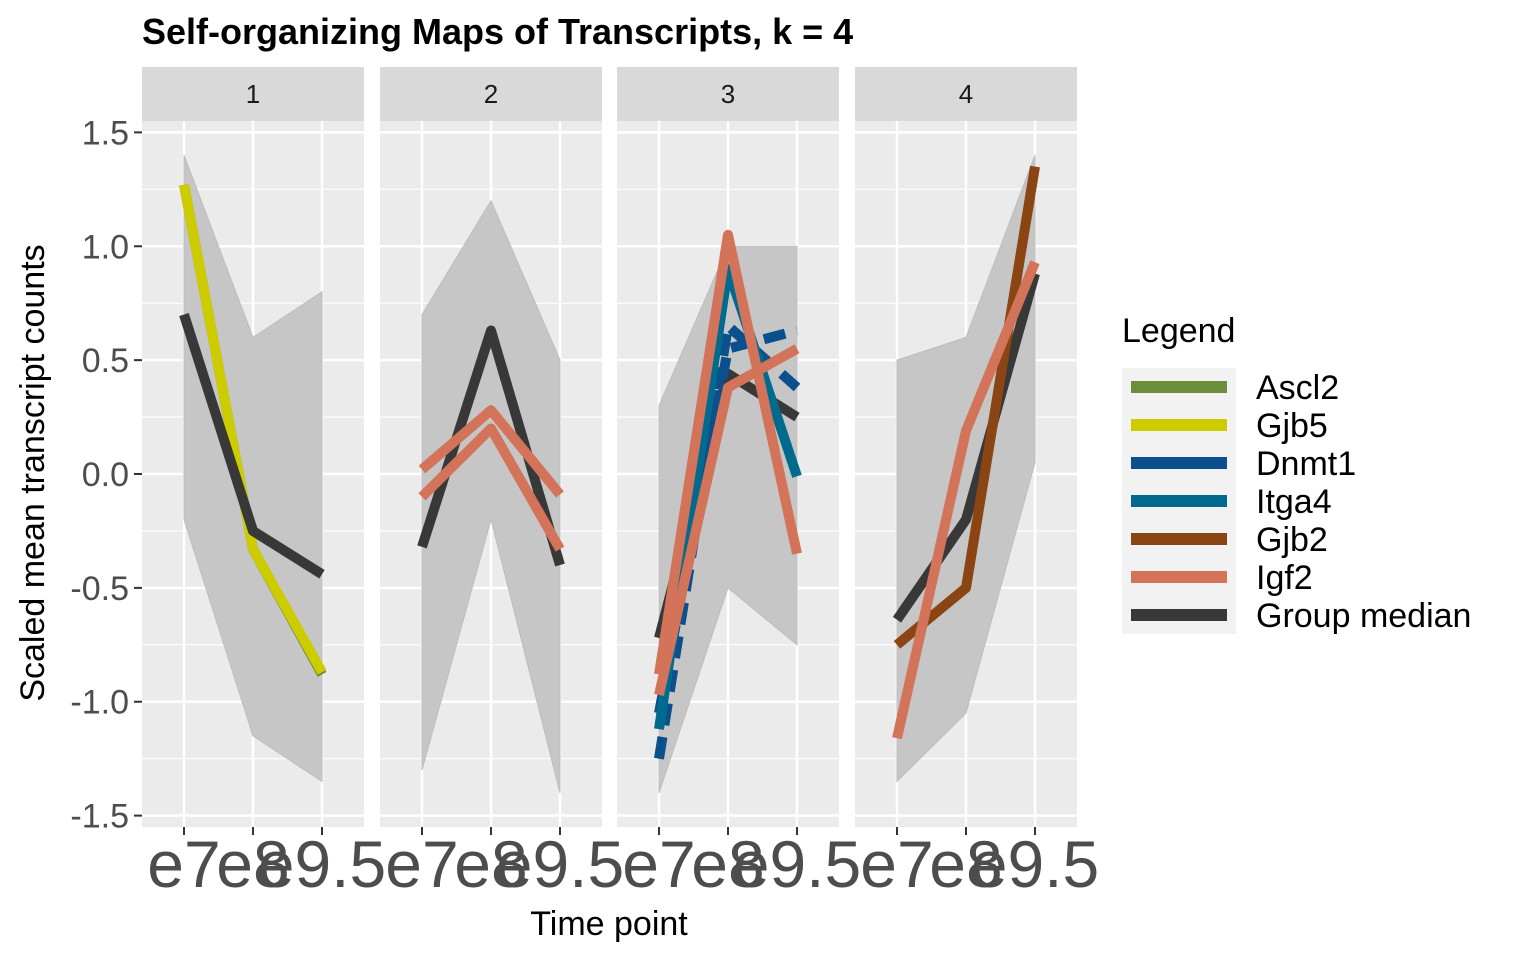 This screenshot has height=960, width=1536. I want to click on facet-strip-label: 3, so click(728, 94).